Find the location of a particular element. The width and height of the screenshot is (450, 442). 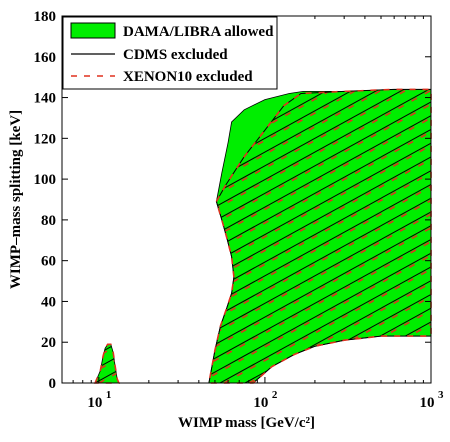

y-tick-label: 140 is located at coordinates (45, 99).